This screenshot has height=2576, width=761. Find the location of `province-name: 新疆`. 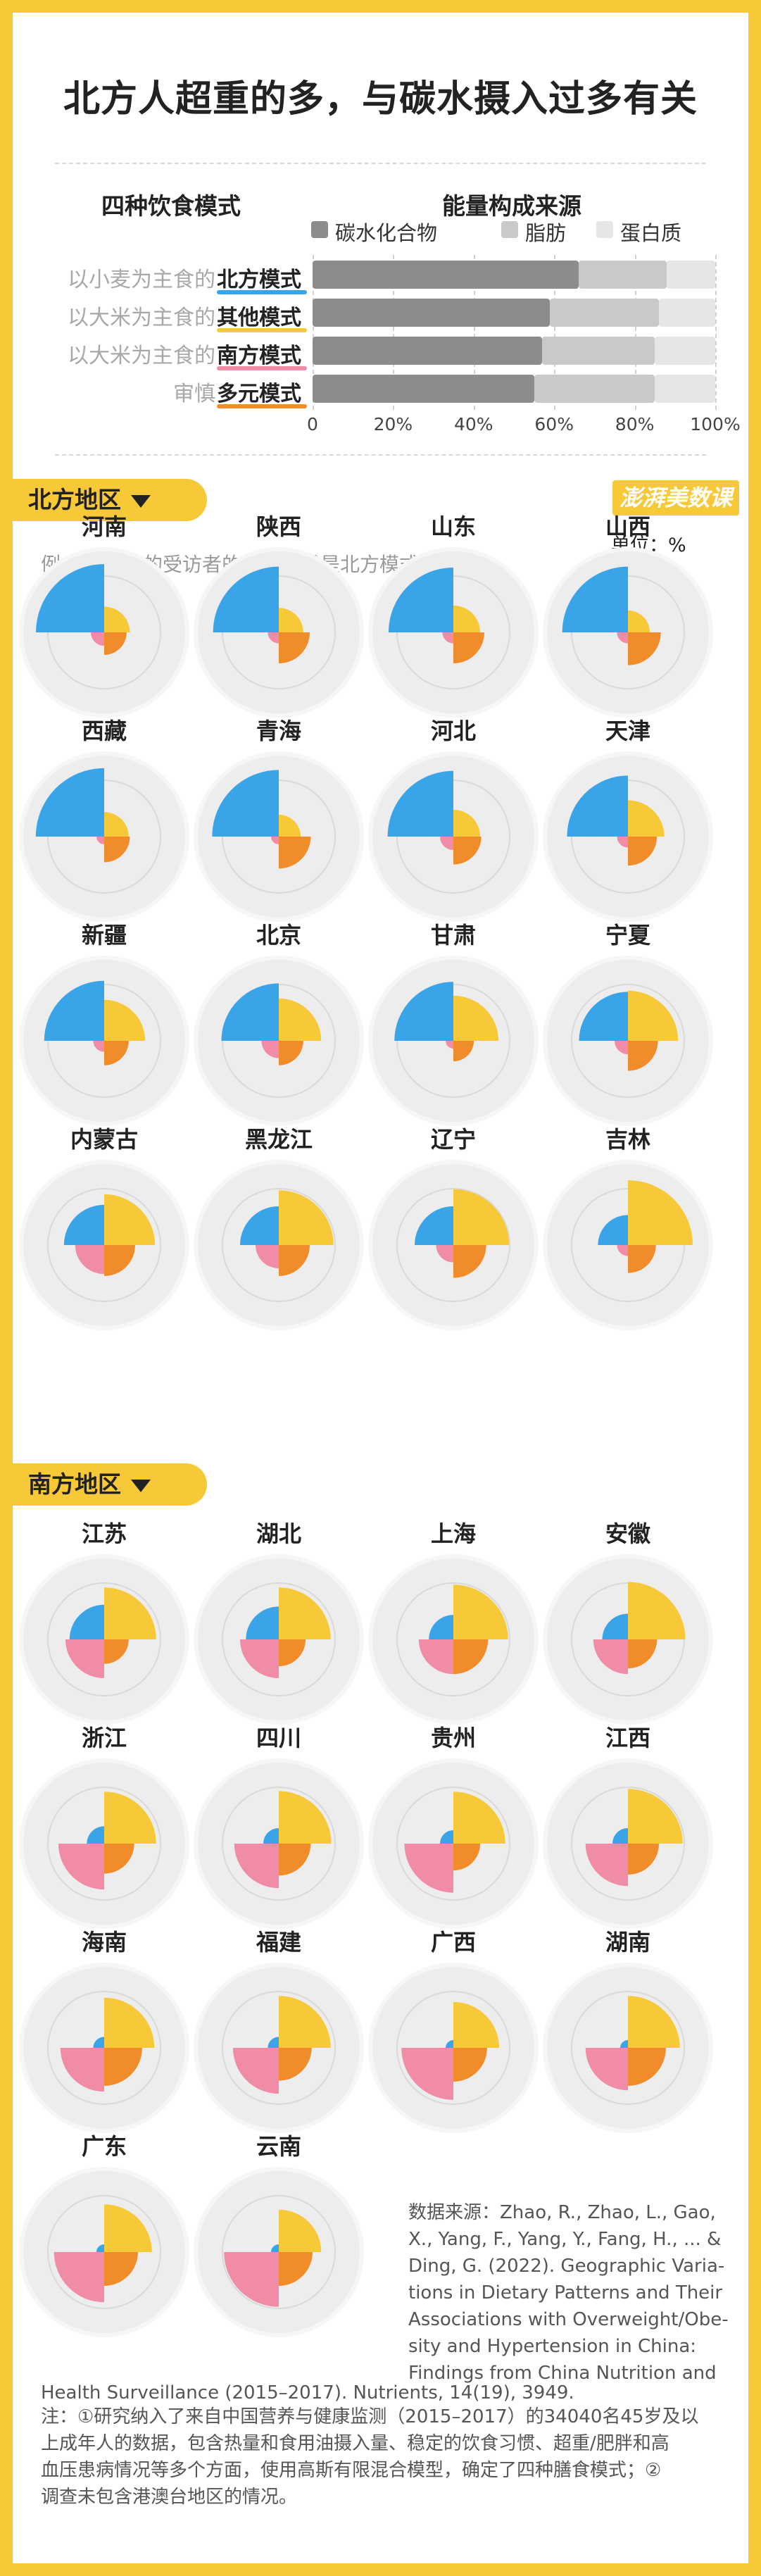

province-name: 新疆 is located at coordinates (104, 935).